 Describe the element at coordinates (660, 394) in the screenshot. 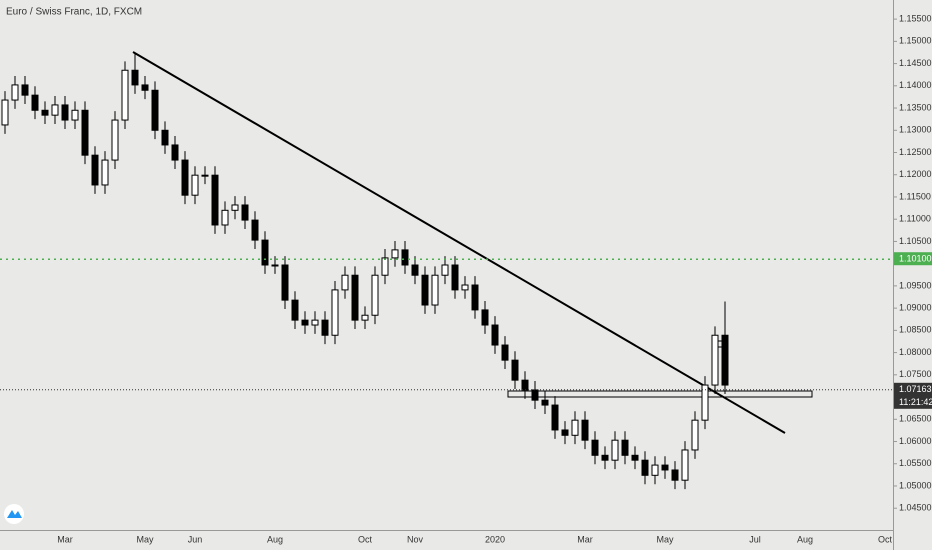

I see `support-zone` at that location.